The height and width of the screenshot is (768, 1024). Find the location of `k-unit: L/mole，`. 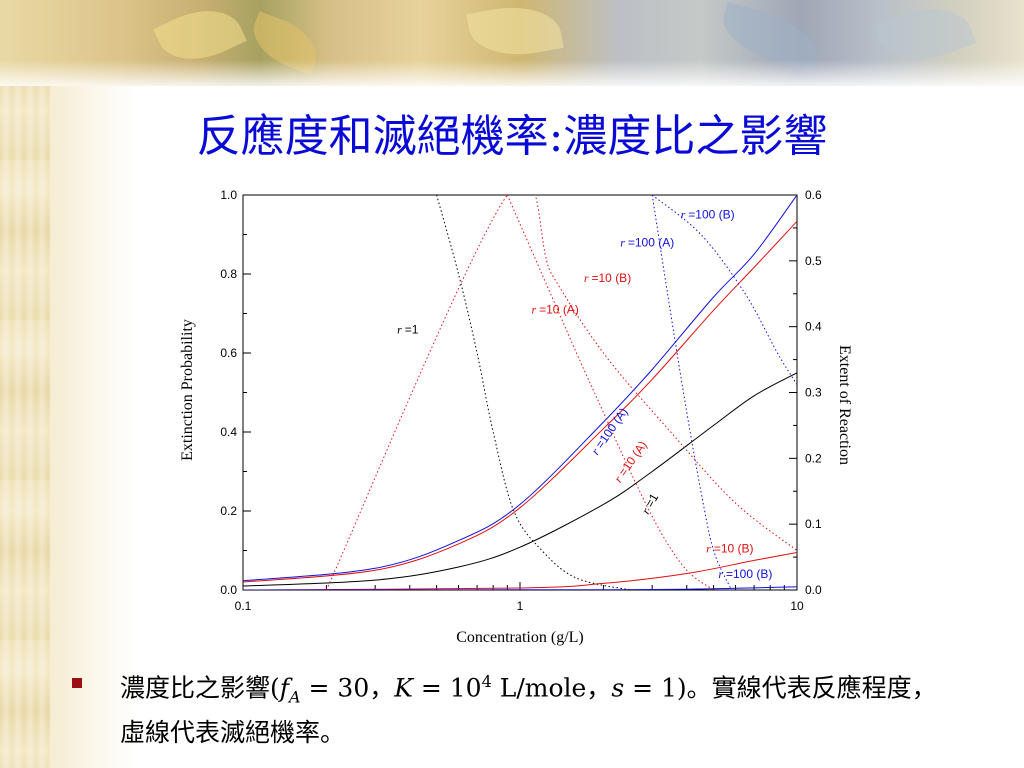

k-unit: L/mole， is located at coordinates (551, 688).